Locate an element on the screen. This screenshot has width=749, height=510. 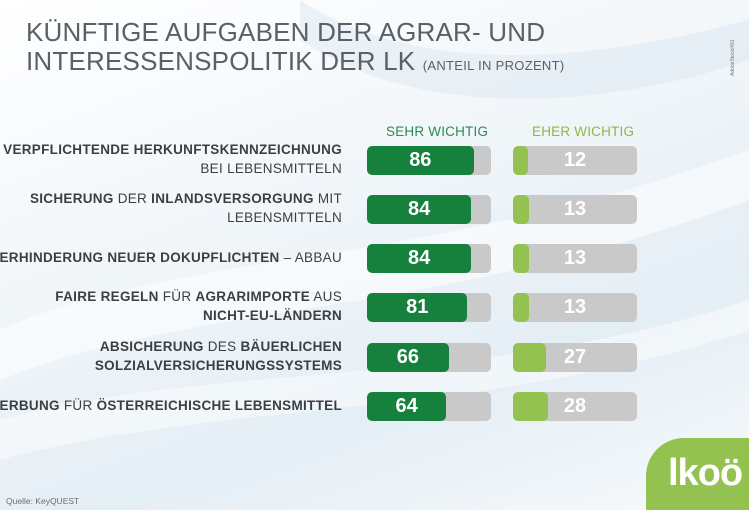
bar-track-sehr-wichtig: 86 is located at coordinates (429, 160).